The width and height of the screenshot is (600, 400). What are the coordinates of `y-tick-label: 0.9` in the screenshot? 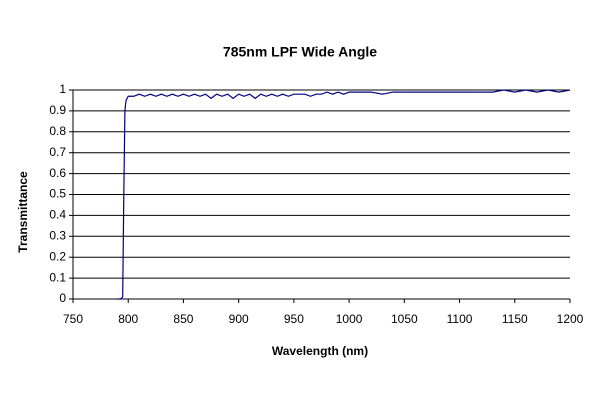 It's located at (57, 110).